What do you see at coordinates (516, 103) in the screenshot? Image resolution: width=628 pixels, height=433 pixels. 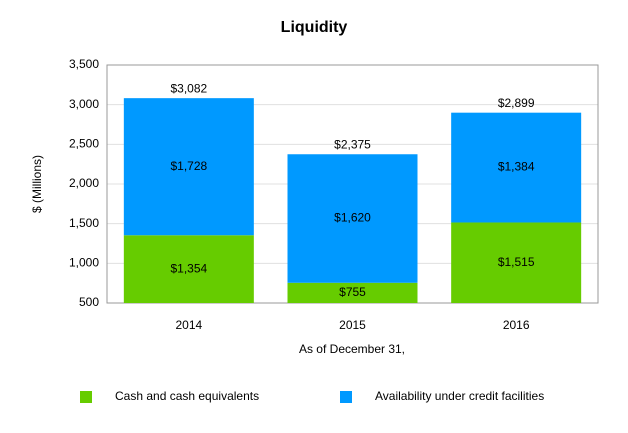 I see `total-label: $2,899` at bounding box center [516, 103].